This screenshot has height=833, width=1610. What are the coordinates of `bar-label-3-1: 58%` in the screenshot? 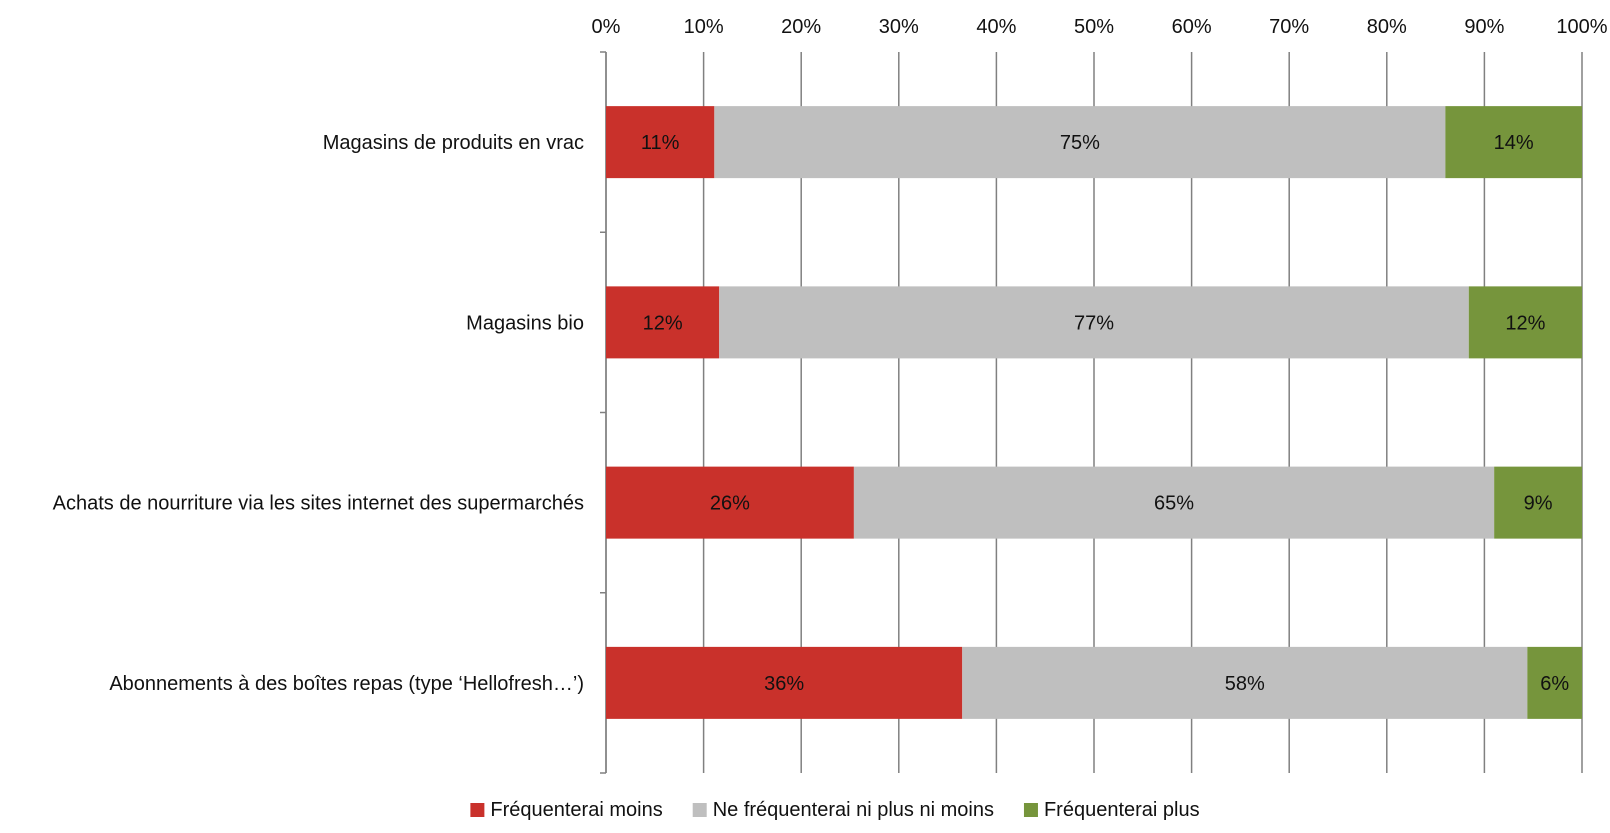 It's located at (1245, 684).